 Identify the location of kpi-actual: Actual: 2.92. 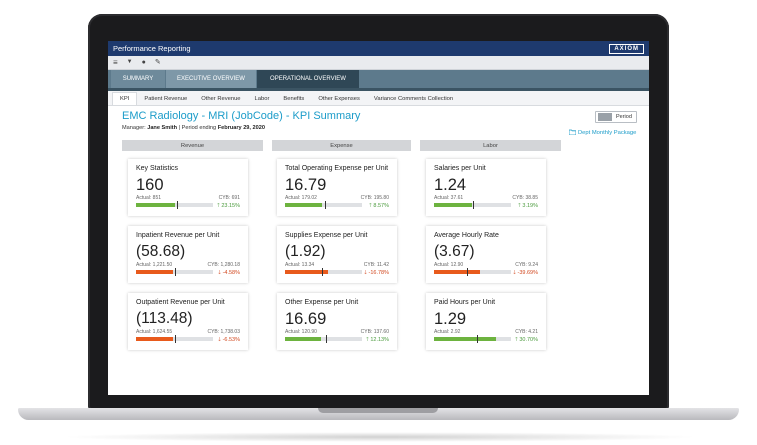
(447, 332).